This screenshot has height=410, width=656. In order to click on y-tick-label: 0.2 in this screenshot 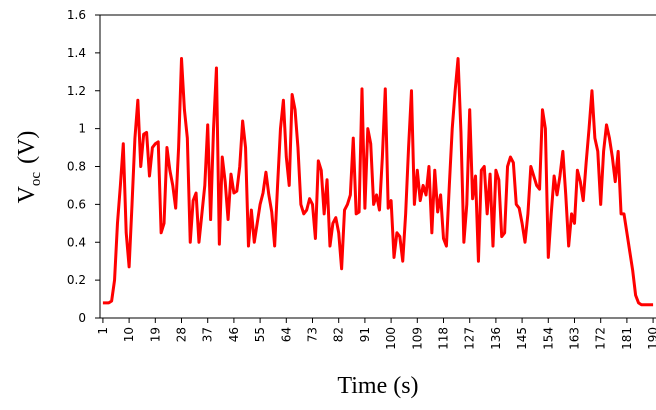, I will do `click(76, 280)`.